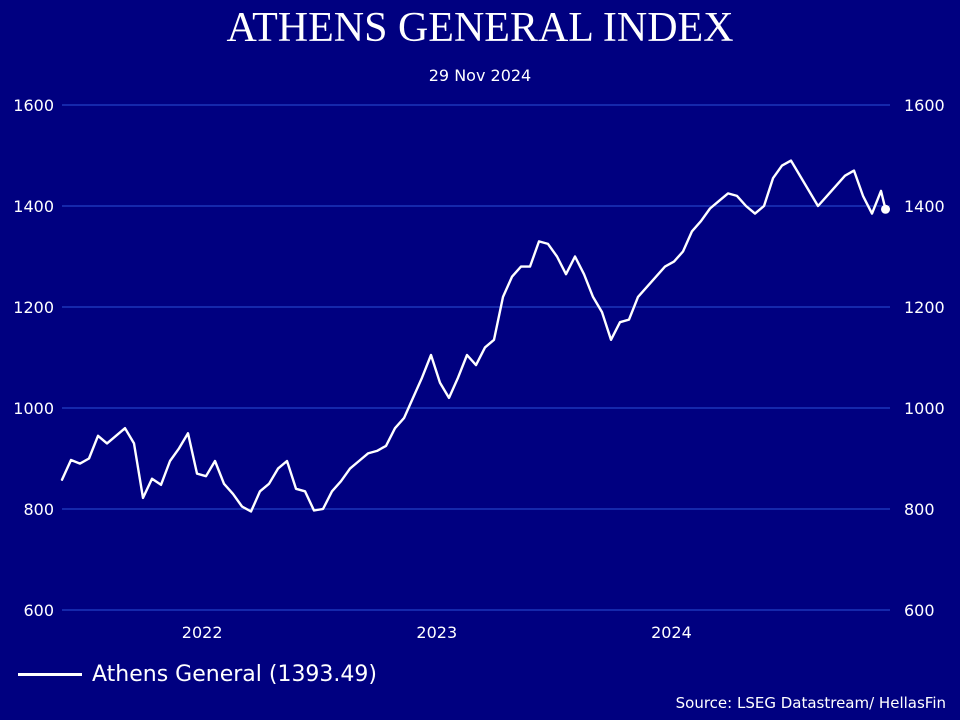 Image resolution: width=960 pixels, height=720 pixels. Describe the element at coordinates (924, 408) in the screenshot. I see `y-tick-right: 1000` at that location.